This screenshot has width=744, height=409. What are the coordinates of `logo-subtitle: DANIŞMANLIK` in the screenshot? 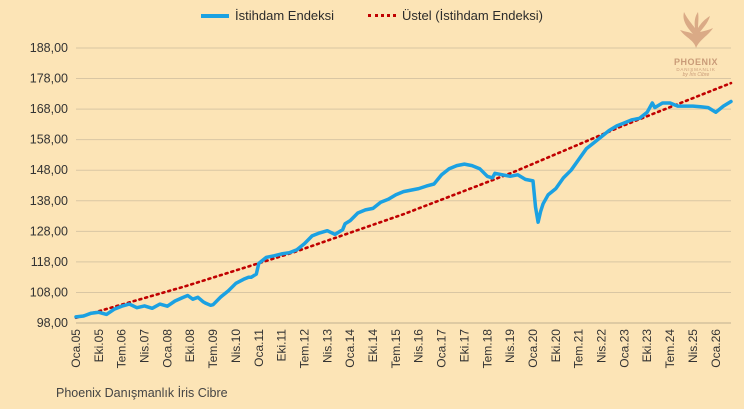 It's located at (696, 69).